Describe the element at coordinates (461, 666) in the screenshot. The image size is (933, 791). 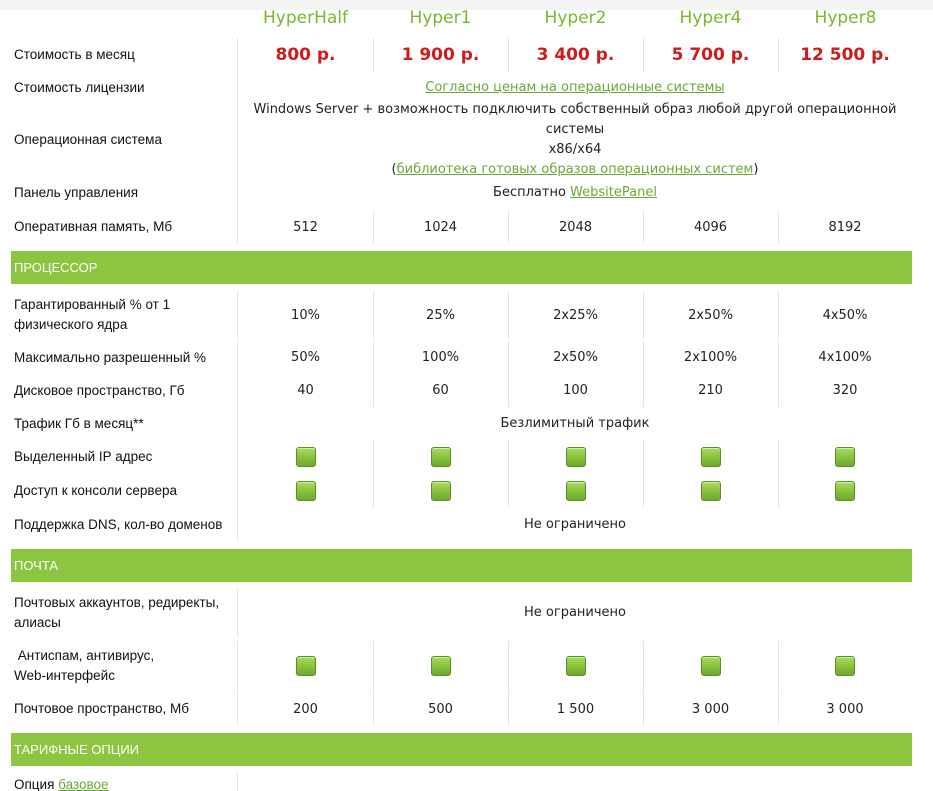
I see `row-antispam: Антиспам, антивирус, Web-интерфейс` at that location.